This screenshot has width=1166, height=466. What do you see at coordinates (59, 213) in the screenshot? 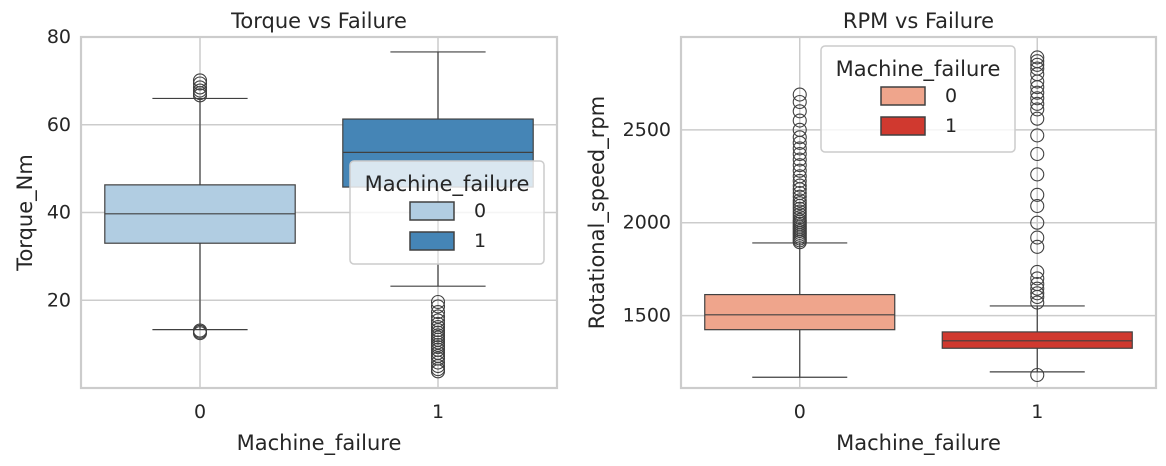
I see `y-tick-label: 40` at bounding box center [59, 213].